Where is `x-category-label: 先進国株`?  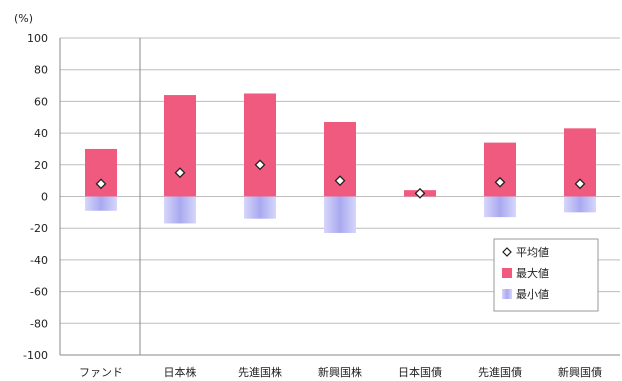
x-category-label: 先進国株 is located at coordinates (260, 372).